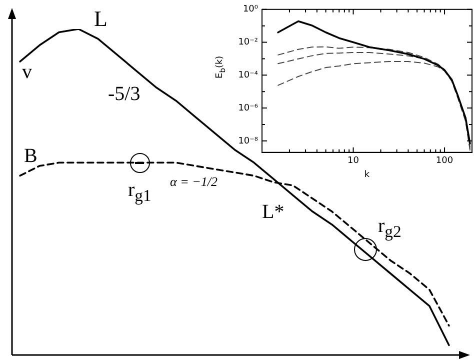  What do you see at coordinates (248, 75) in the screenshot?
I see `y-tick-label: 10⁻⁴` at bounding box center [248, 75].